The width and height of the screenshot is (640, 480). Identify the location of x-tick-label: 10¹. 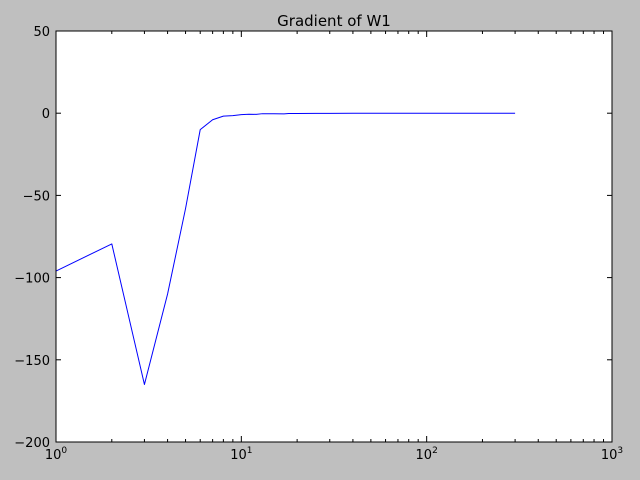
(241, 454).